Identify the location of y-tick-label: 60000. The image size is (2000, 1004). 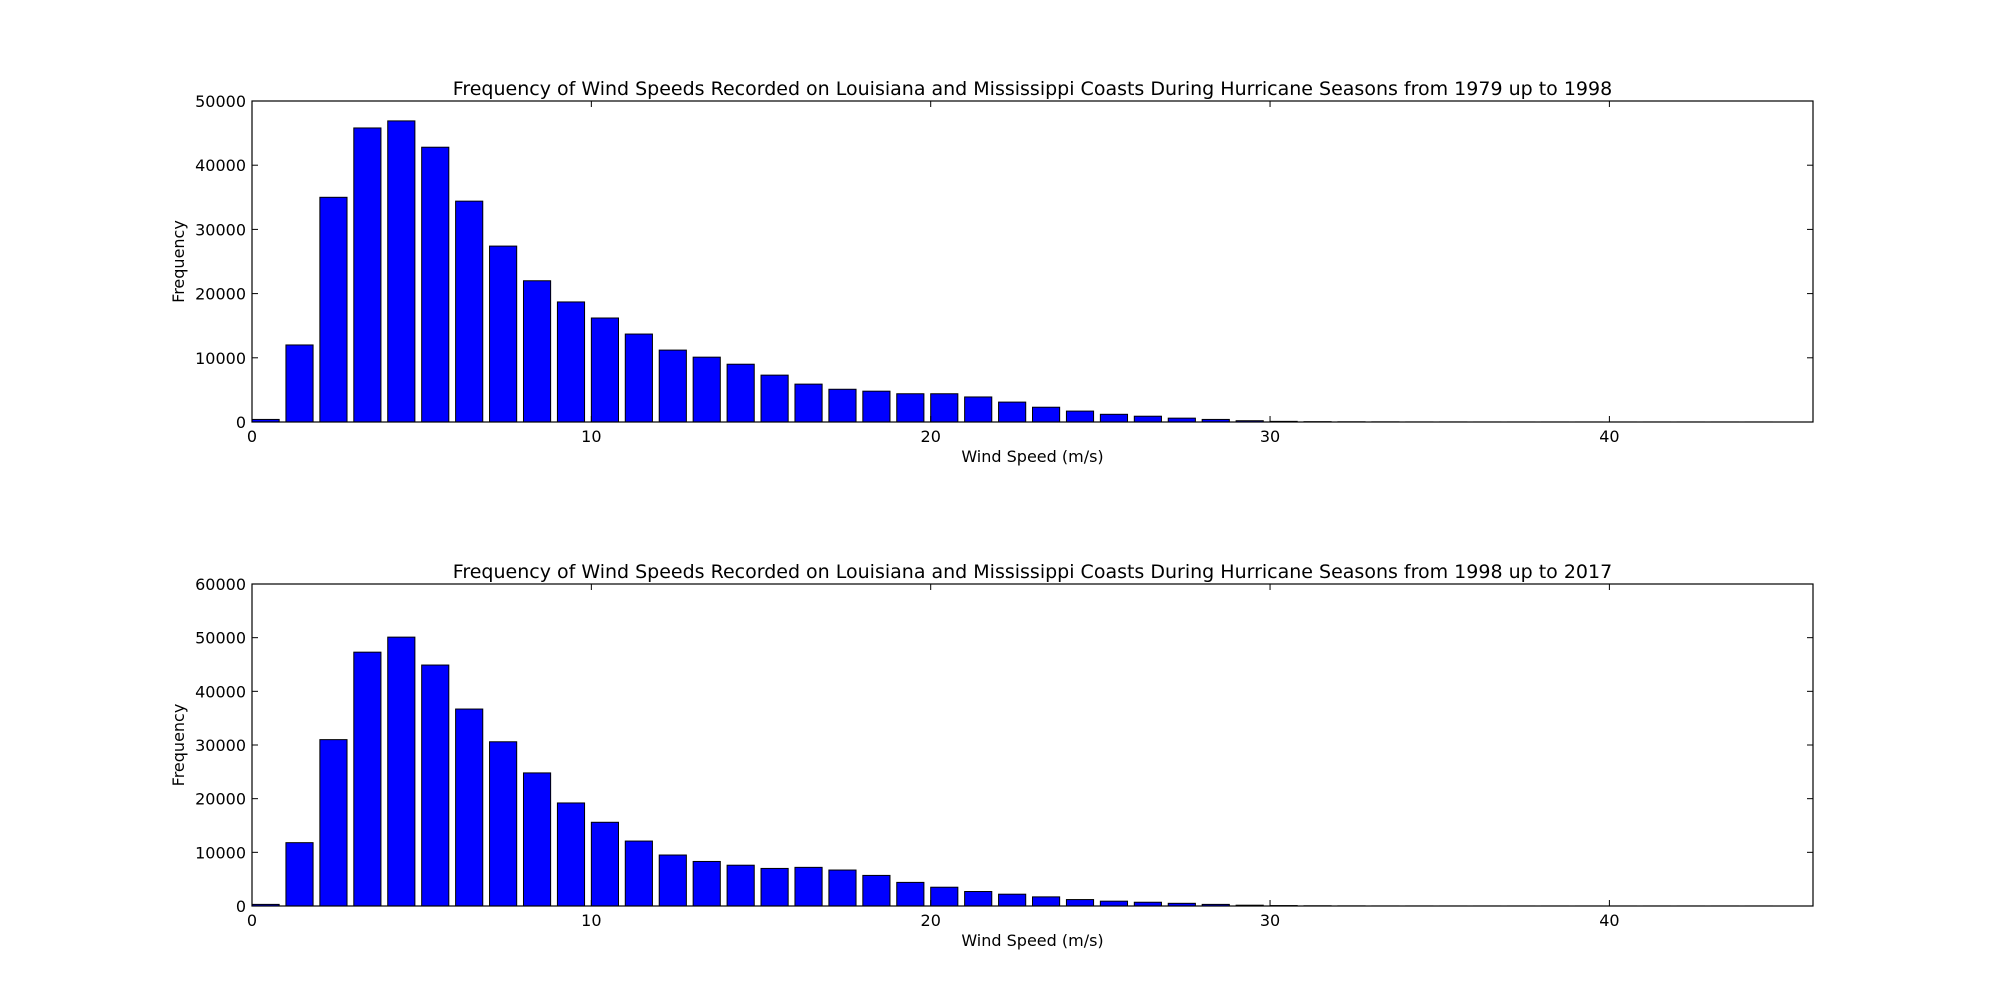
(220, 584).